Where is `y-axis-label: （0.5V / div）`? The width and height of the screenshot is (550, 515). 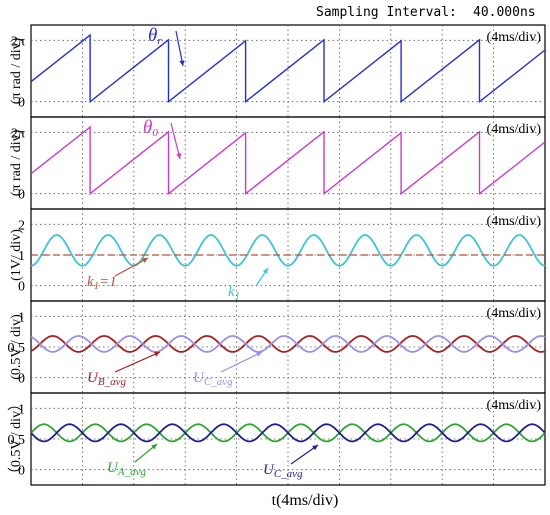
y-axis-label: （0.5V / div） is located at coordinates (16, 439).